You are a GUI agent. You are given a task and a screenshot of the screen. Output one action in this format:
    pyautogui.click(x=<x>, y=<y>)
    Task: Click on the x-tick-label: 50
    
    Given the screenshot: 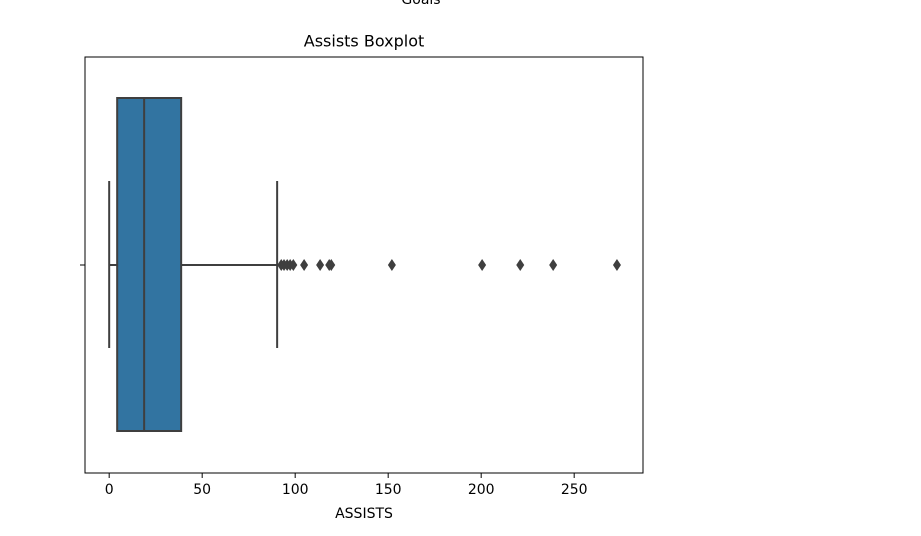 What is the action you would take?
    pyautogui.click(x=202, y=490)
    